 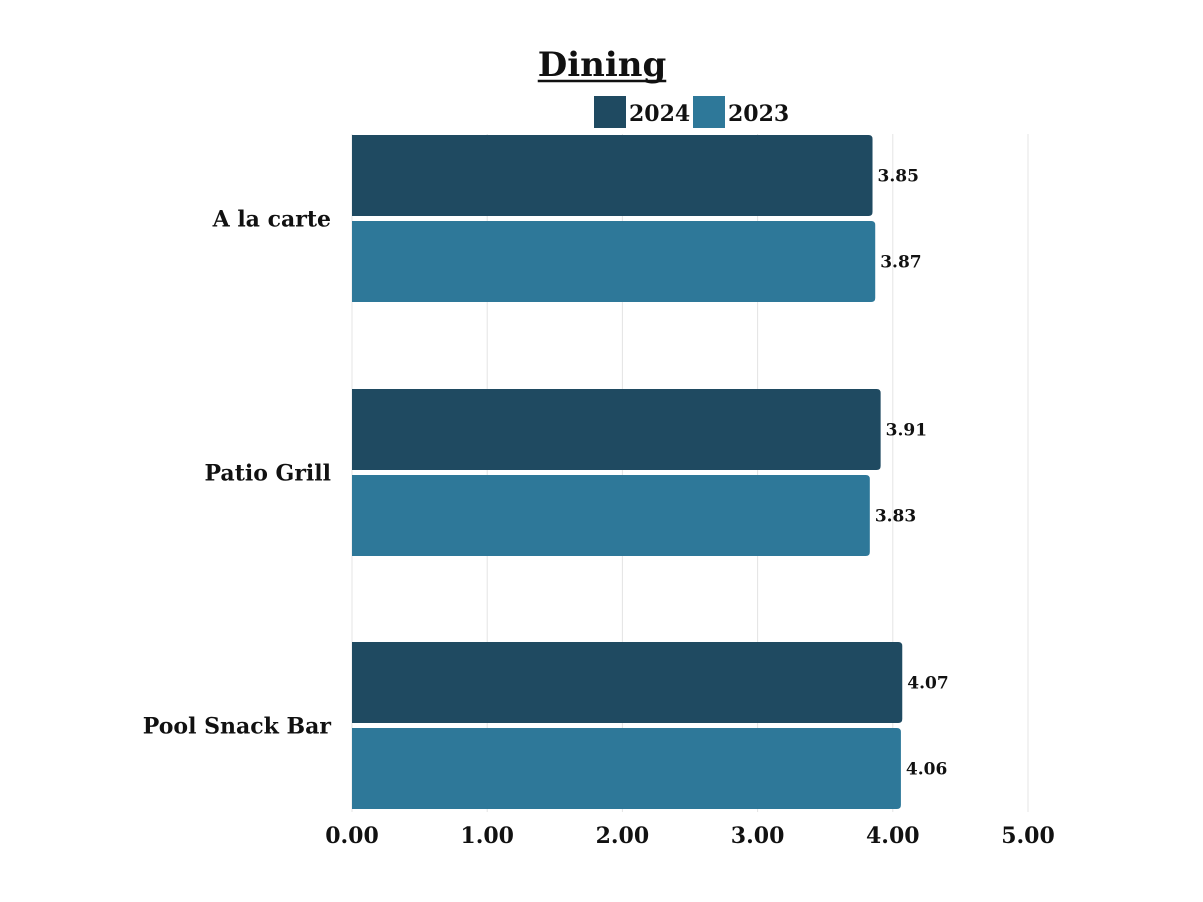 What do you see at coordinates (927, 684) in the screenshot?
I see `data-label: 4.07` at bounding box center [927, 684].